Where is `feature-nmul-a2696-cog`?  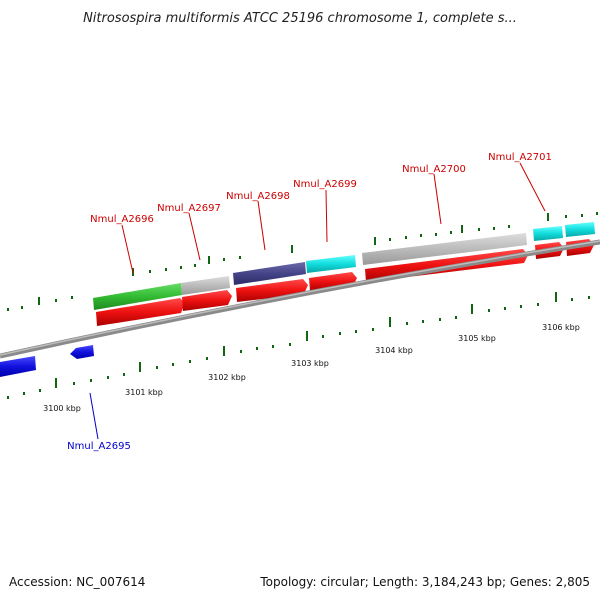
feature-nmul-a2696-cog is located at coordinates (137, 296).